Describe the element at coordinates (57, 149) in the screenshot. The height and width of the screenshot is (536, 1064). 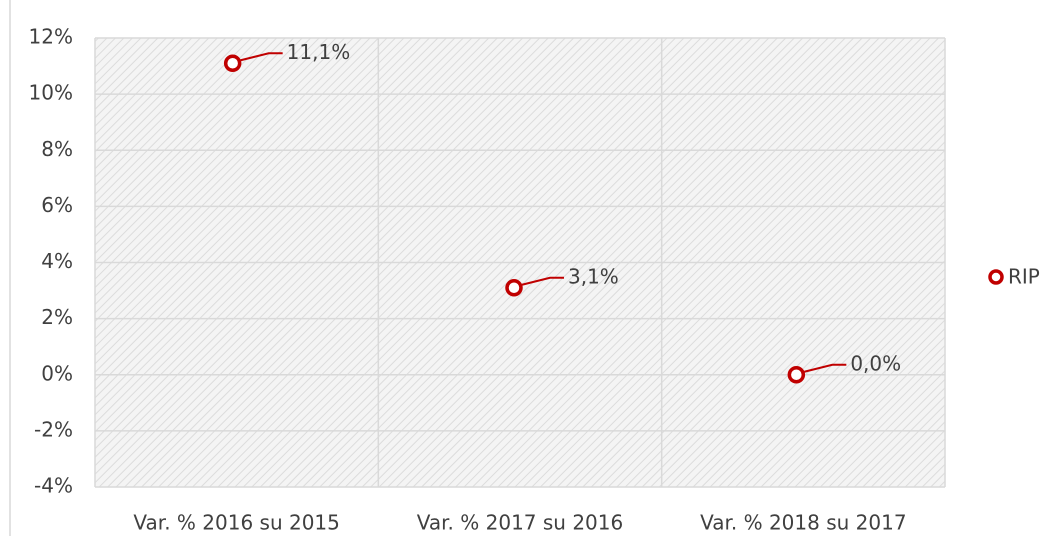
I see `y-tick-label: 8%` at that location.